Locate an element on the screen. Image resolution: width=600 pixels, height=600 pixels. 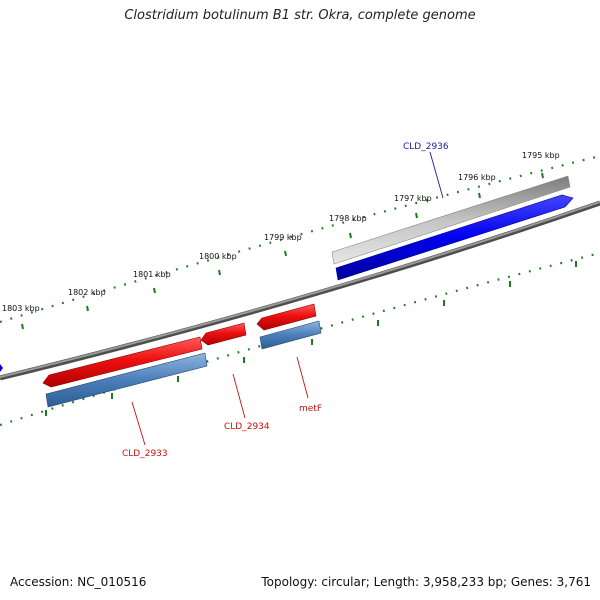
scale-label: 1796 kbp is located at coordinates (477, 177).